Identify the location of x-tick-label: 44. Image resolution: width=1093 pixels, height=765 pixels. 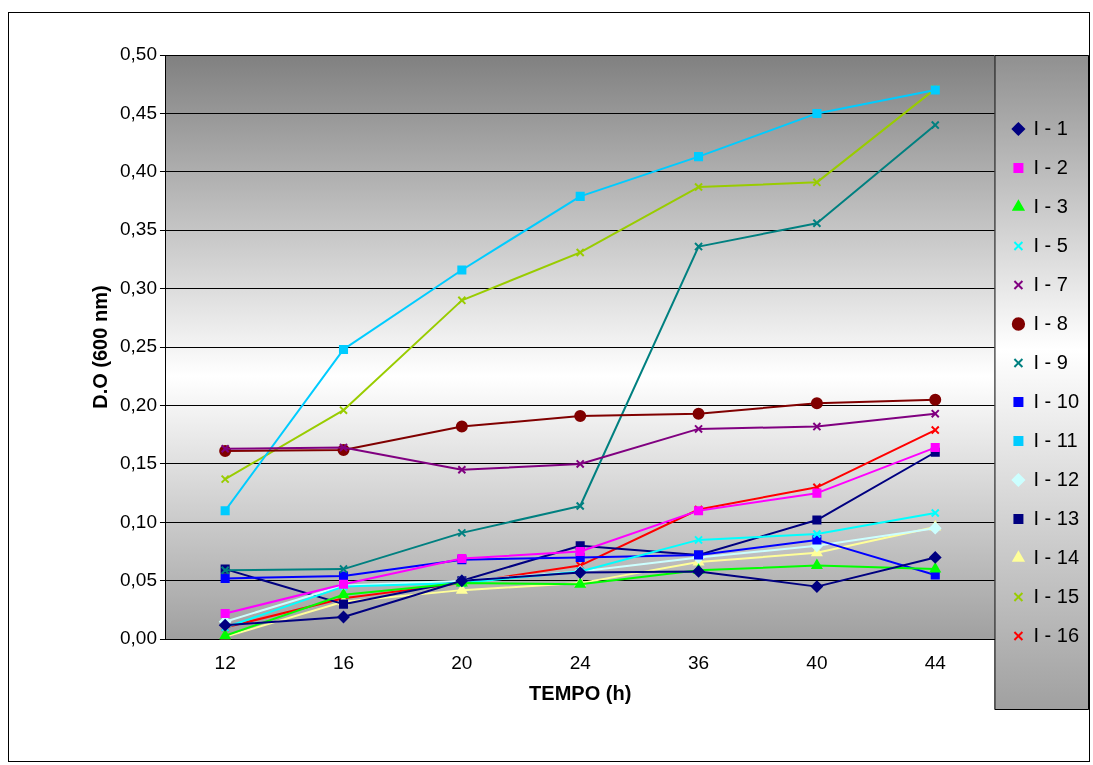
(935, 662).